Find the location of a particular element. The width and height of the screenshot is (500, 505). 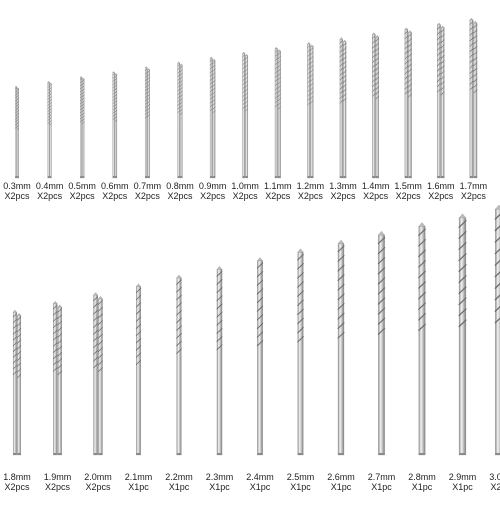

drill-size-text: 2.5mm is located at coordinates (300, 477).